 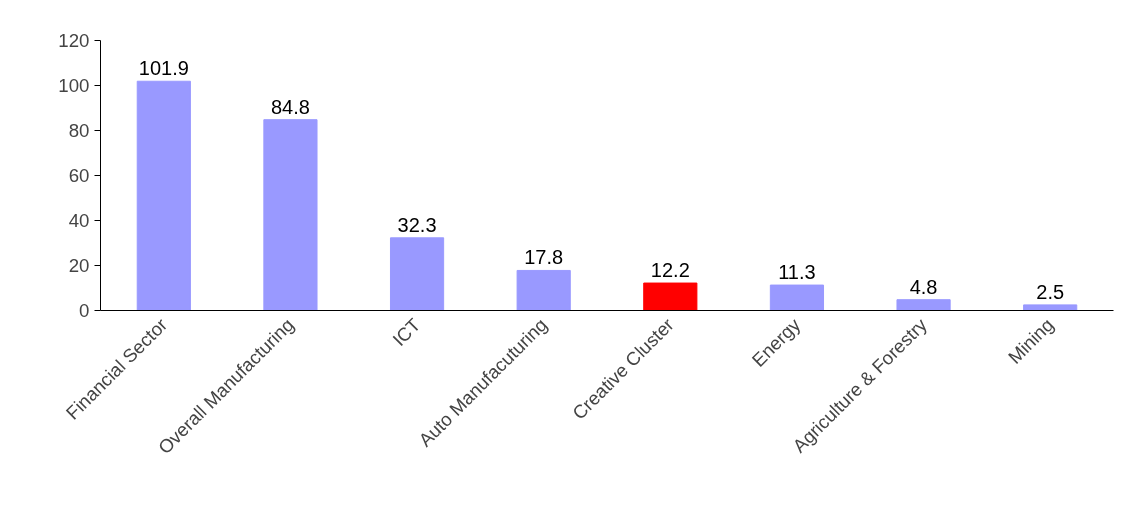 I want to click on data-label: 12.2, so click(x=670, y=270).